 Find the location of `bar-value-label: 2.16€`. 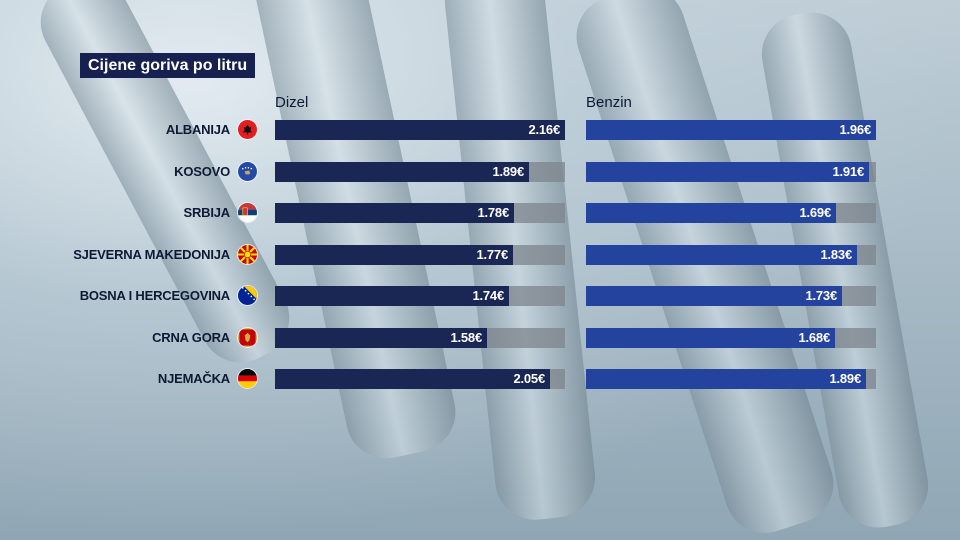

bar-value-label: 2.16€ is located at coordinates (544, 129).